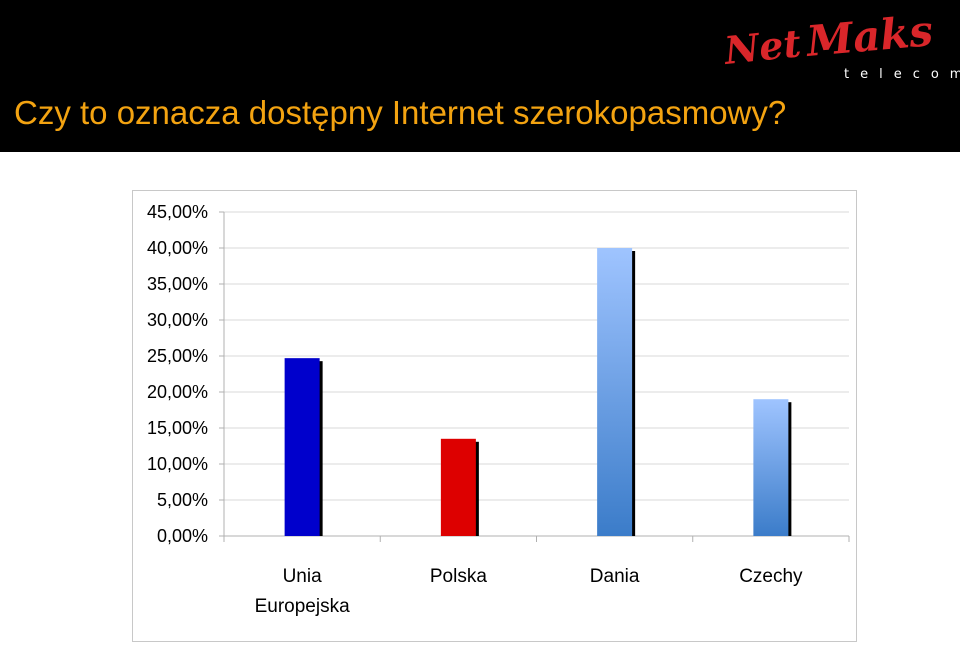 This screenshot has width=960, height=646. What do you see at coordinates (177, 248) in the screenshot?
I see `y-tick-label: 40,00%` at bounding box center [177, 248].